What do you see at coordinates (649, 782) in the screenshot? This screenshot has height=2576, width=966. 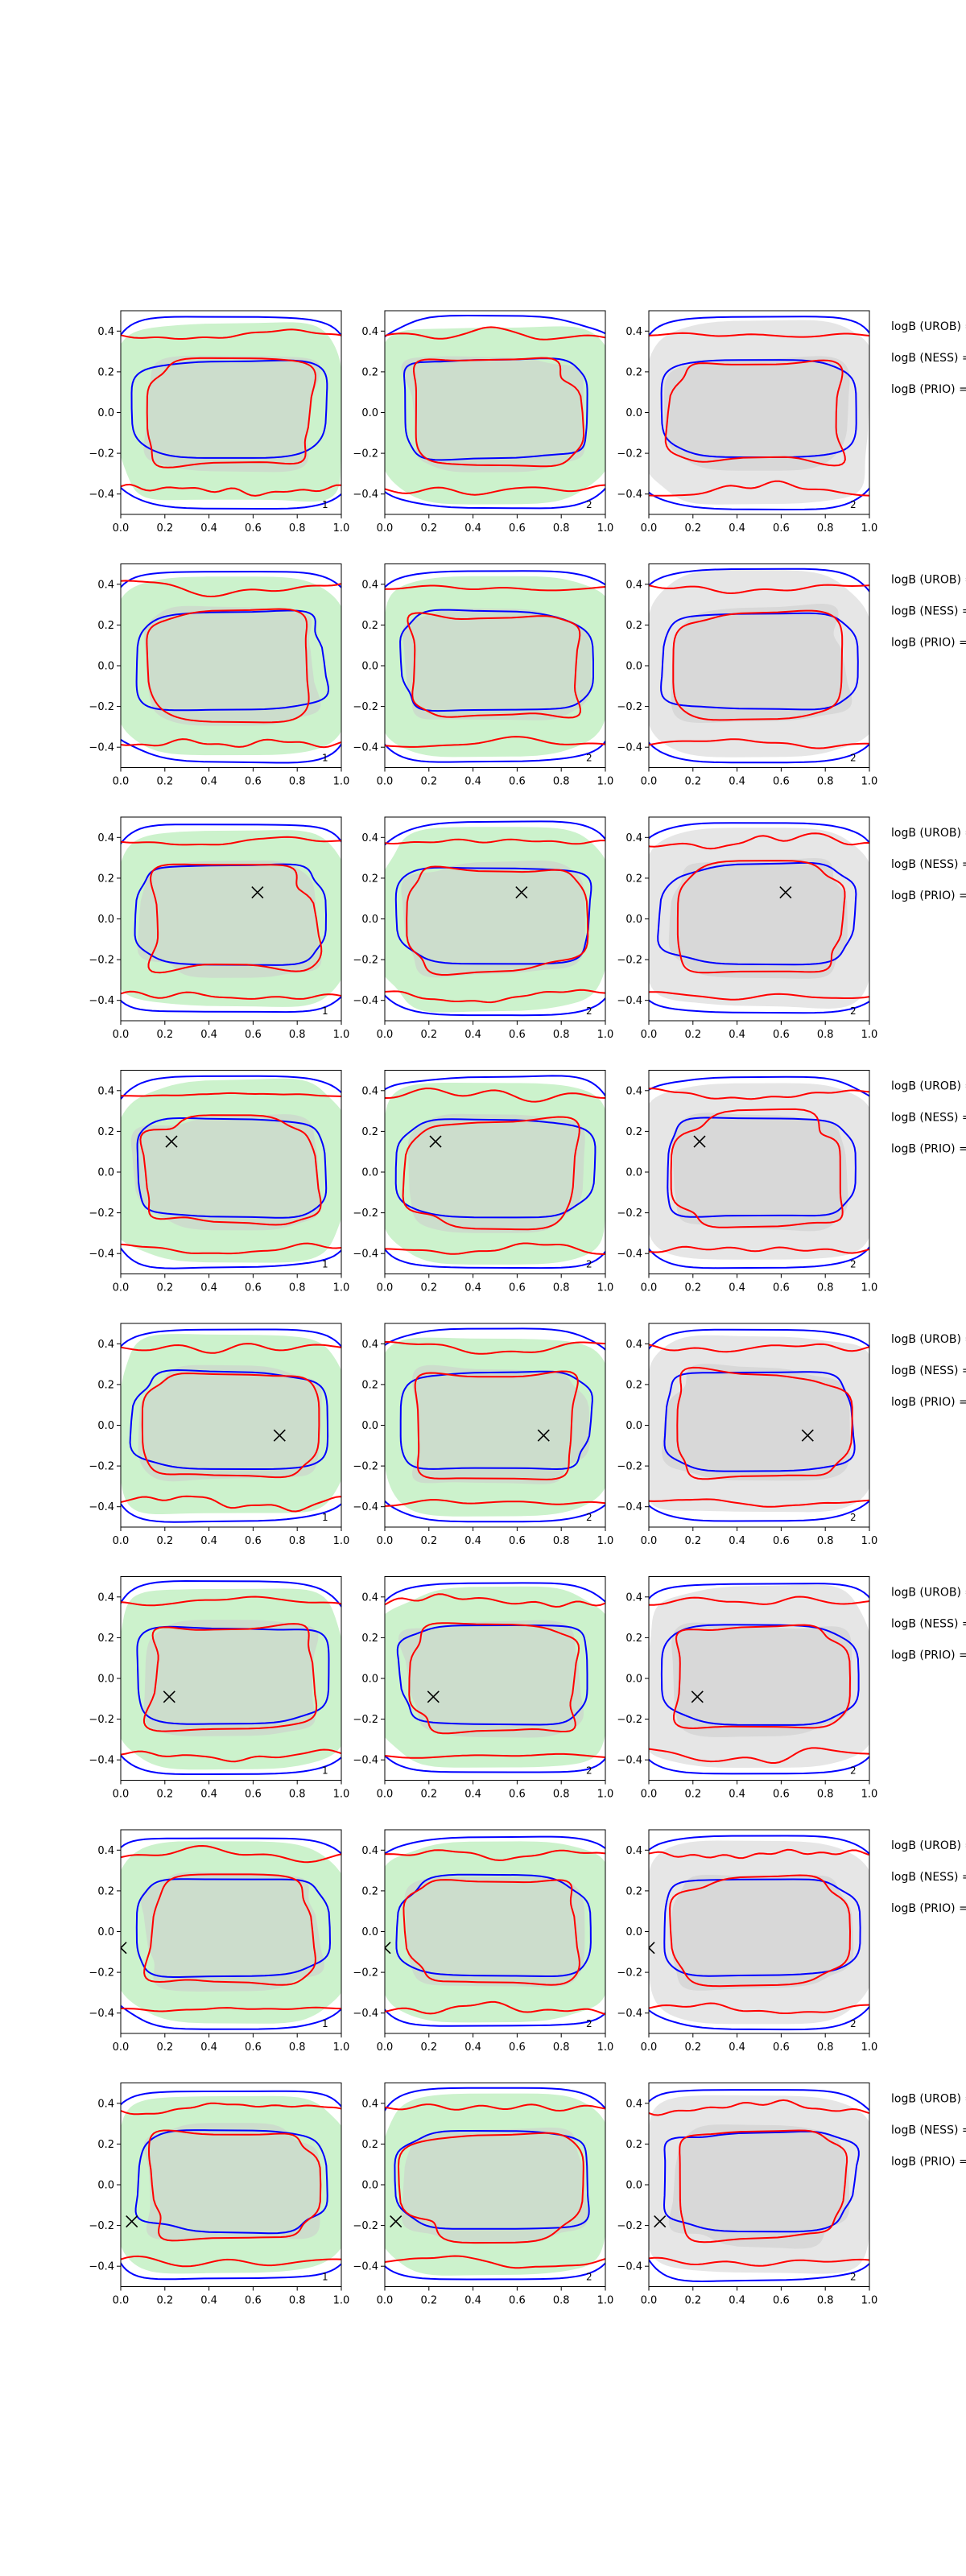 I see `x-tick-label: 0.0` at bounding box center [649, 782].